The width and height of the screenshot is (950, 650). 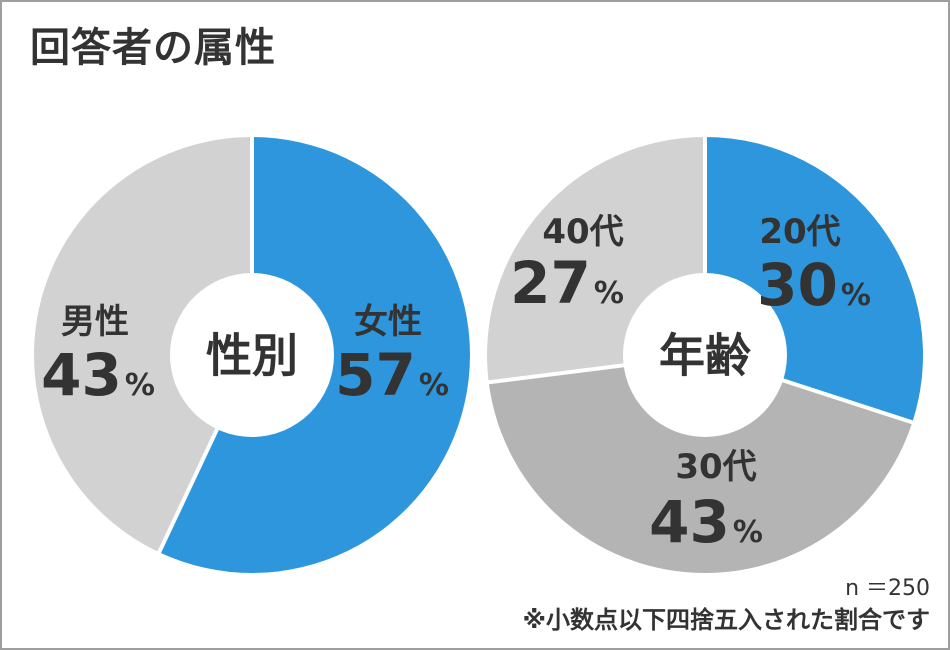 I want to click on age-slice-0-value-label: 30%, so click(x=814, y=285).